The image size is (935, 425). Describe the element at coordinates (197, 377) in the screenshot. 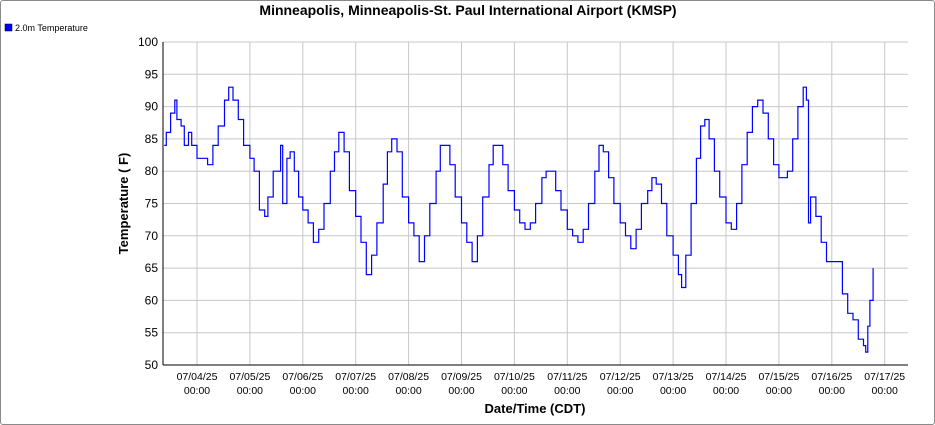

I see `x-tick-date: 07/04/25` at that location.